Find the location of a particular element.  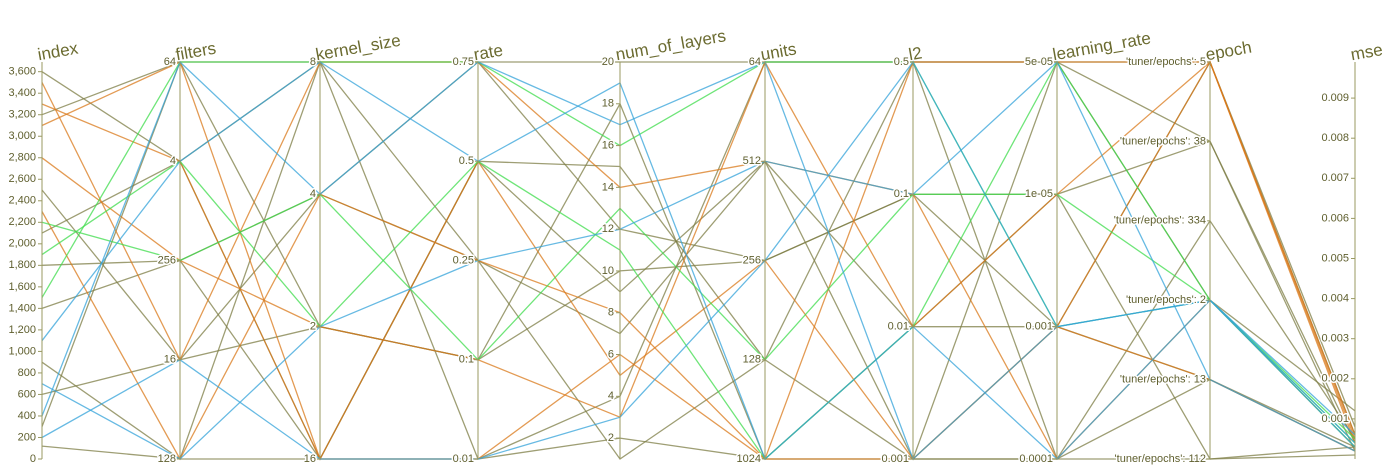

tick-label: 3,000 is located at coordinates (22, 136).